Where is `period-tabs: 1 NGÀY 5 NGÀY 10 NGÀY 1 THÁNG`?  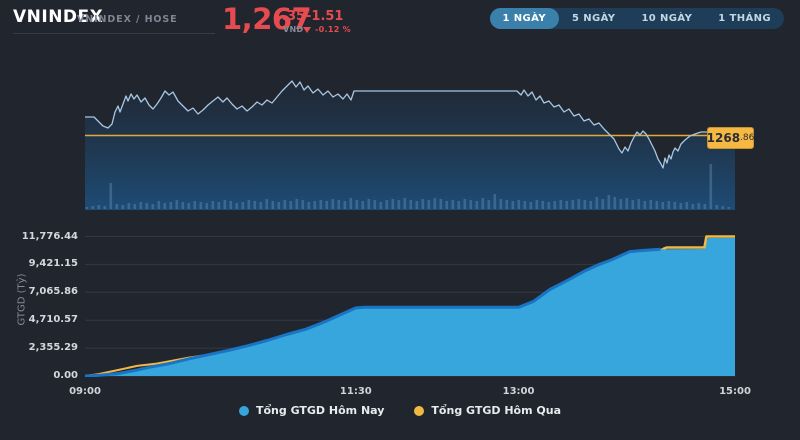
period-tabs: 1 NGÀY 5 NGÀY 10 NGÀY 1 THÁNG is located at coordinates (636, 18).